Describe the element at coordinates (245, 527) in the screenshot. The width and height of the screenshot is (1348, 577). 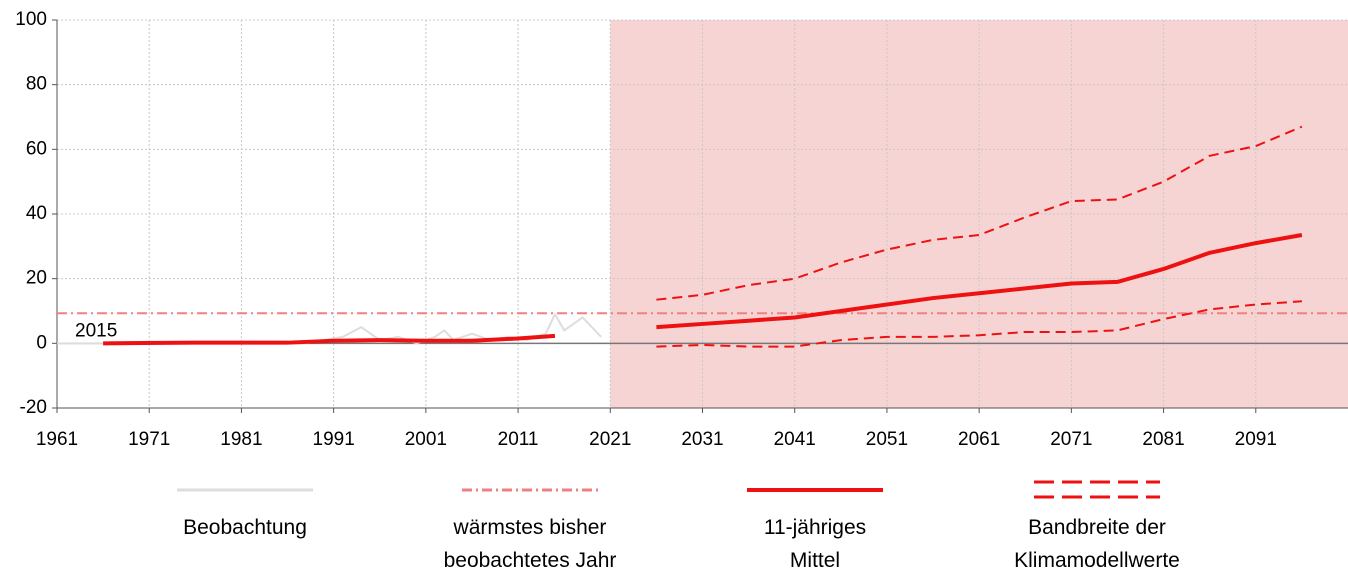
I see `legend-label: Beobachtung` at that location.